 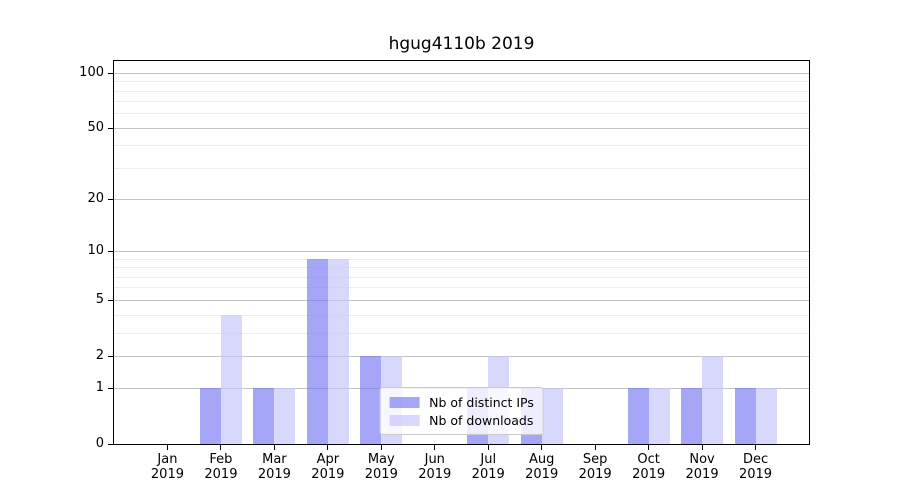 I want to click on x-tick-label: Dec 2019, so click(x=756, y=467).